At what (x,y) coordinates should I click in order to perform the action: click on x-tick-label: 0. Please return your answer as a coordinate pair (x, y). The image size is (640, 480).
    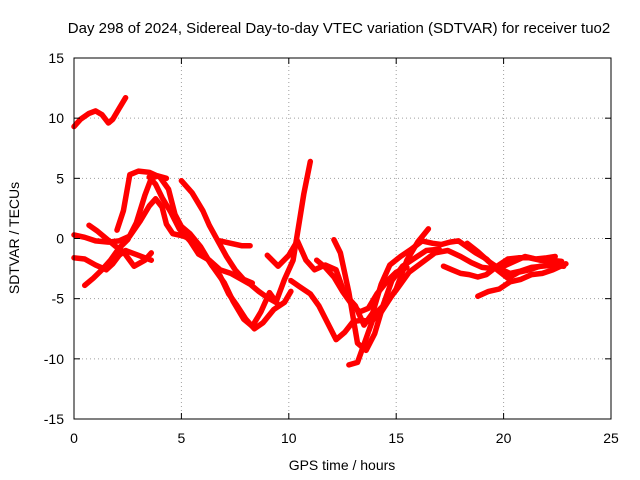
    Looking at the image, I should click on (74, 438).